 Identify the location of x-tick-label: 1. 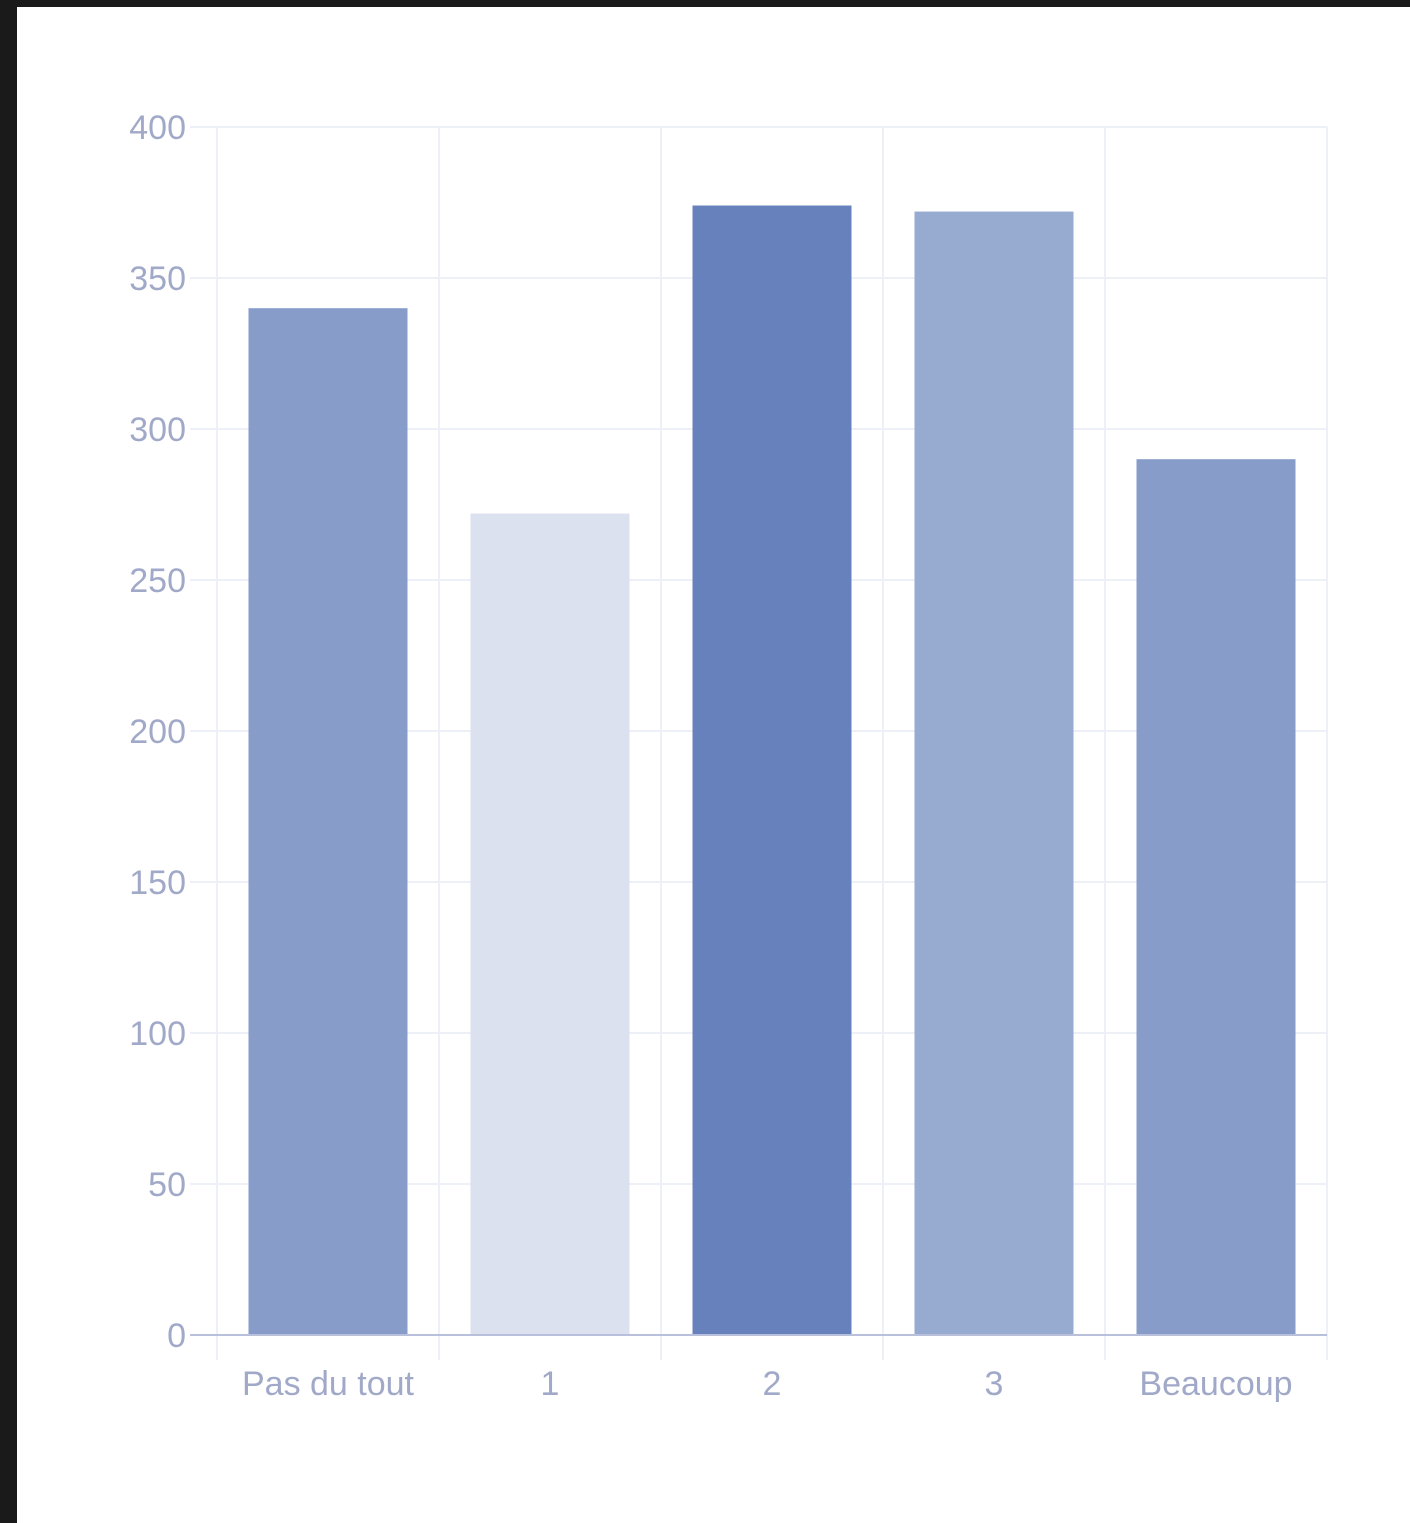
(550, 1384).